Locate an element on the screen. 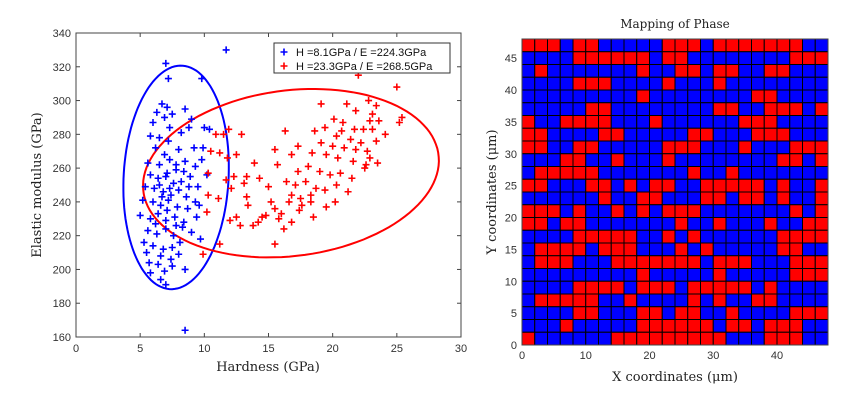 The image size is (850, 403). legend-label-red: H =23.3GPa / E =268.5GPa is located at coordinates (364, 67).